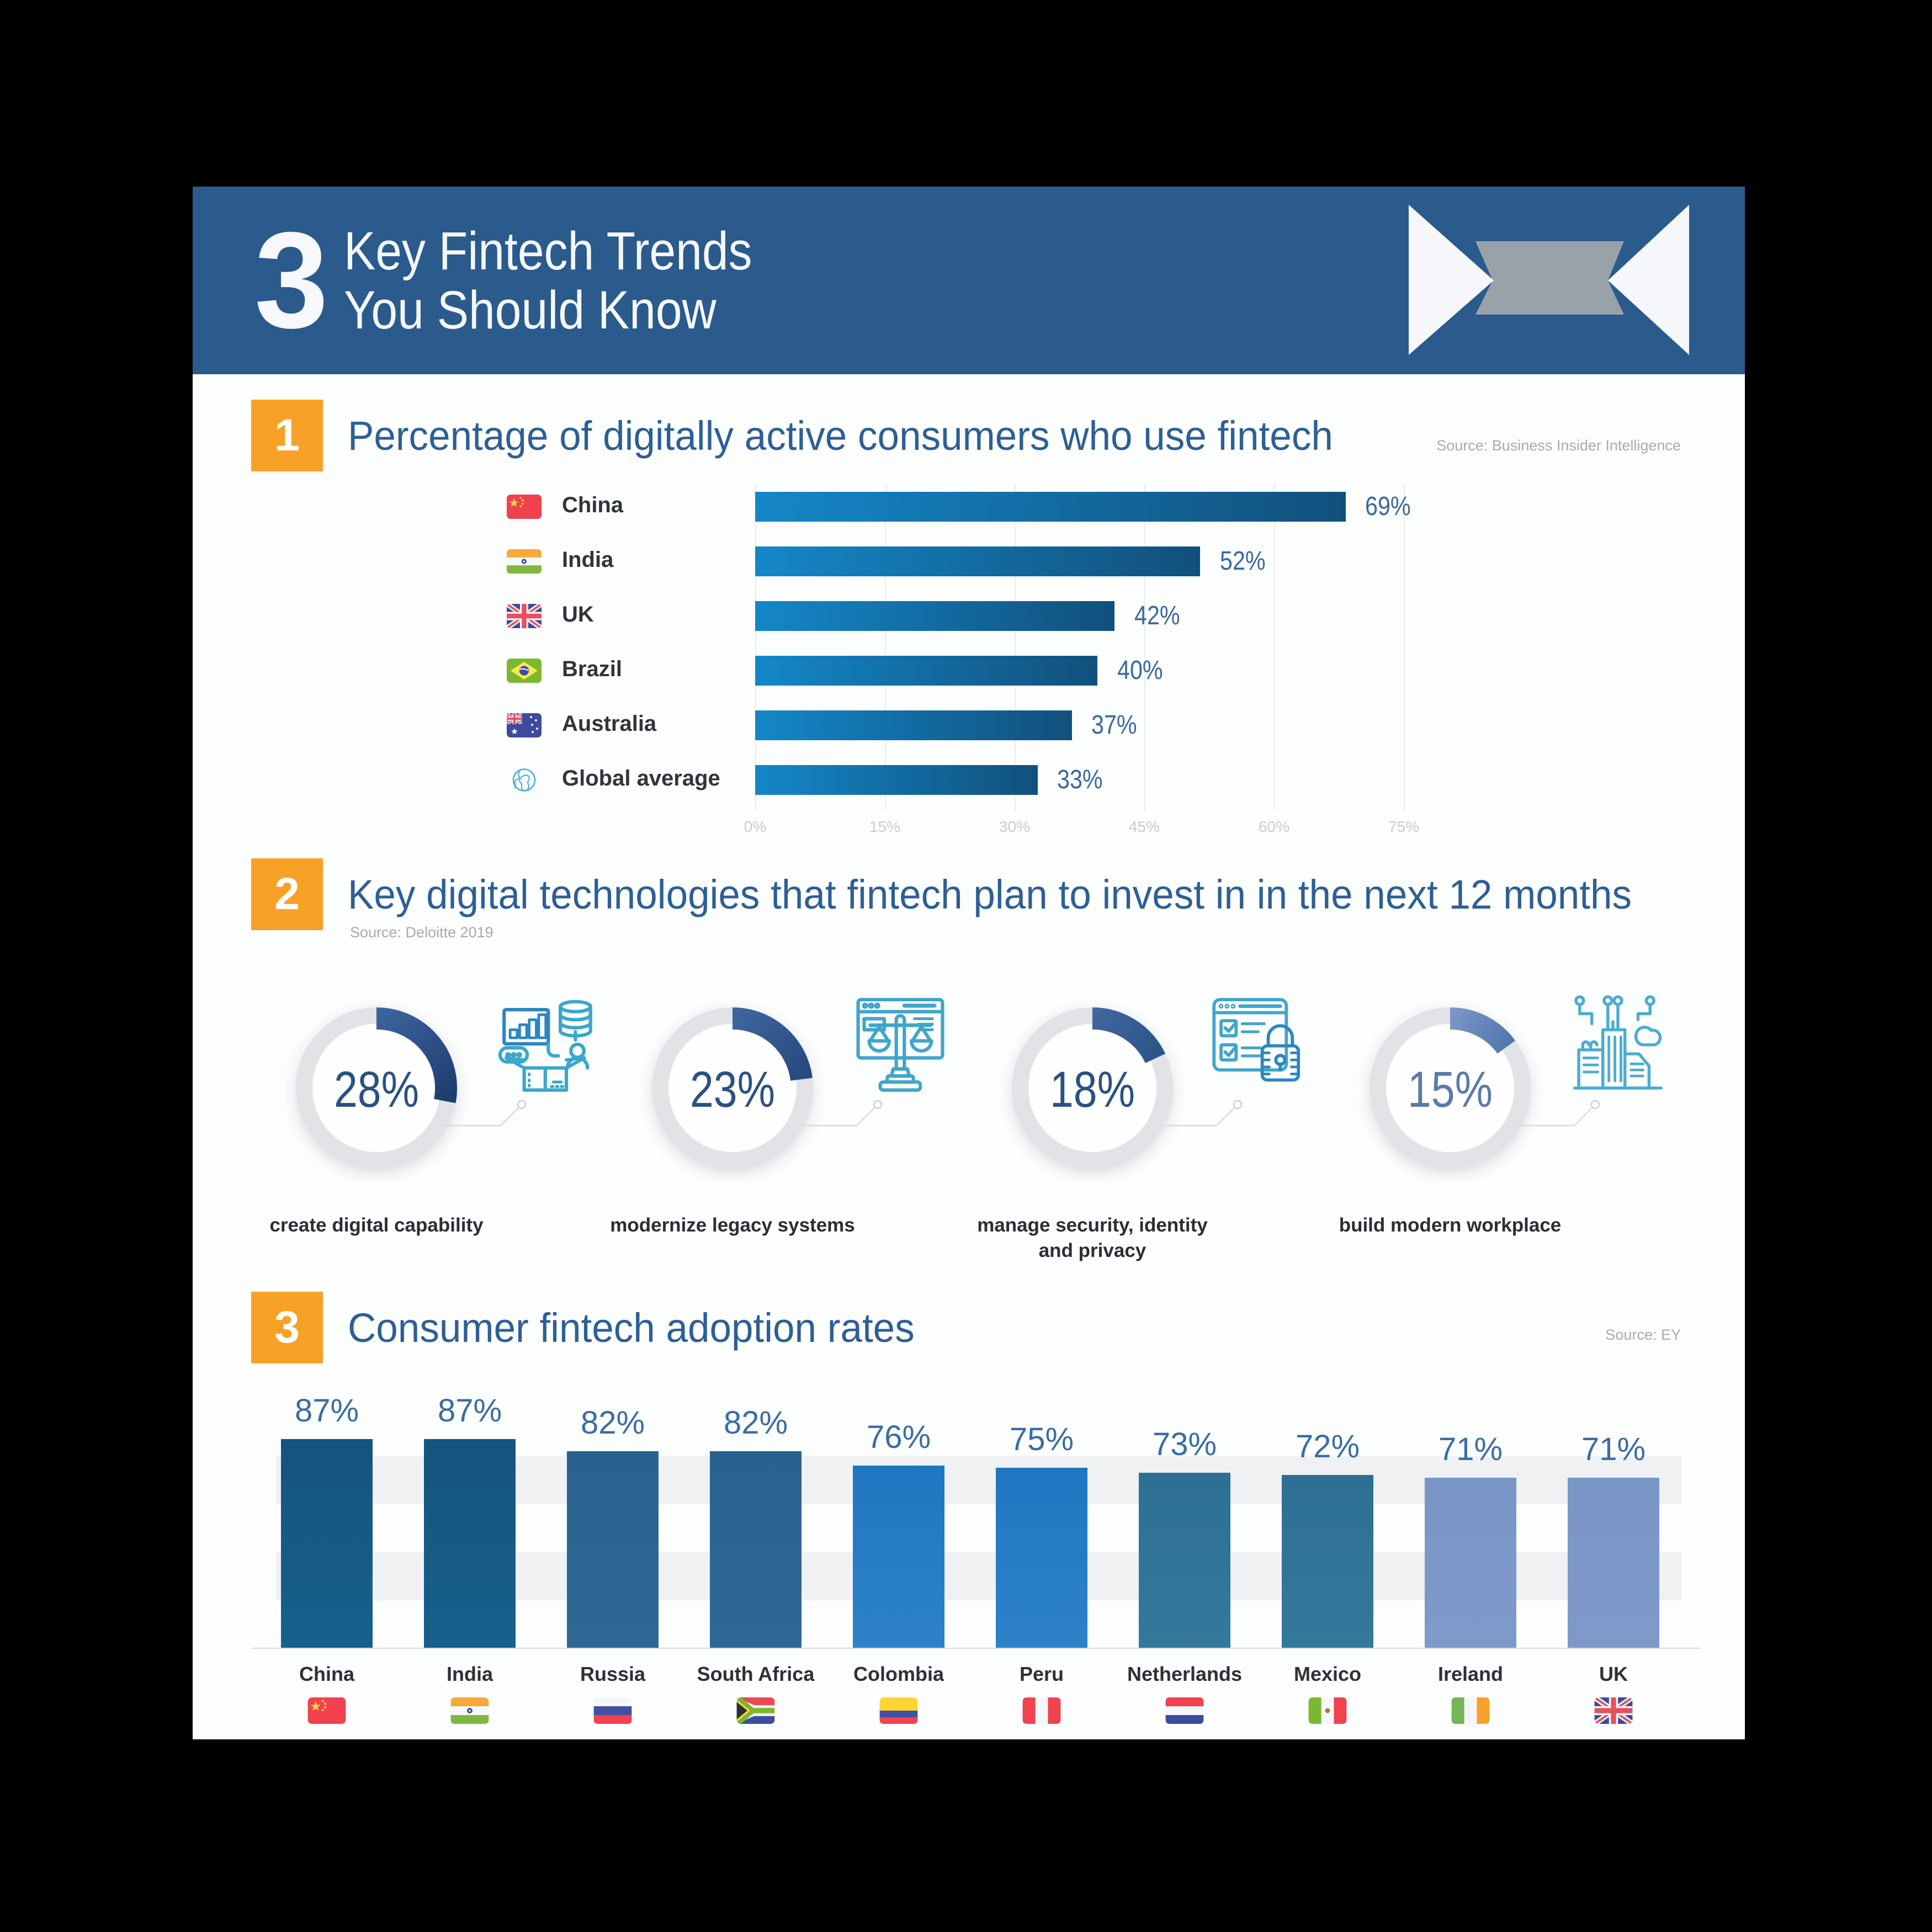 Image resolution: width=1932 pixels, height=1932 pixels. Describe the element at coordinates (1093, 1089) in the screenshot. I see `svg-text: 18%` at that location.